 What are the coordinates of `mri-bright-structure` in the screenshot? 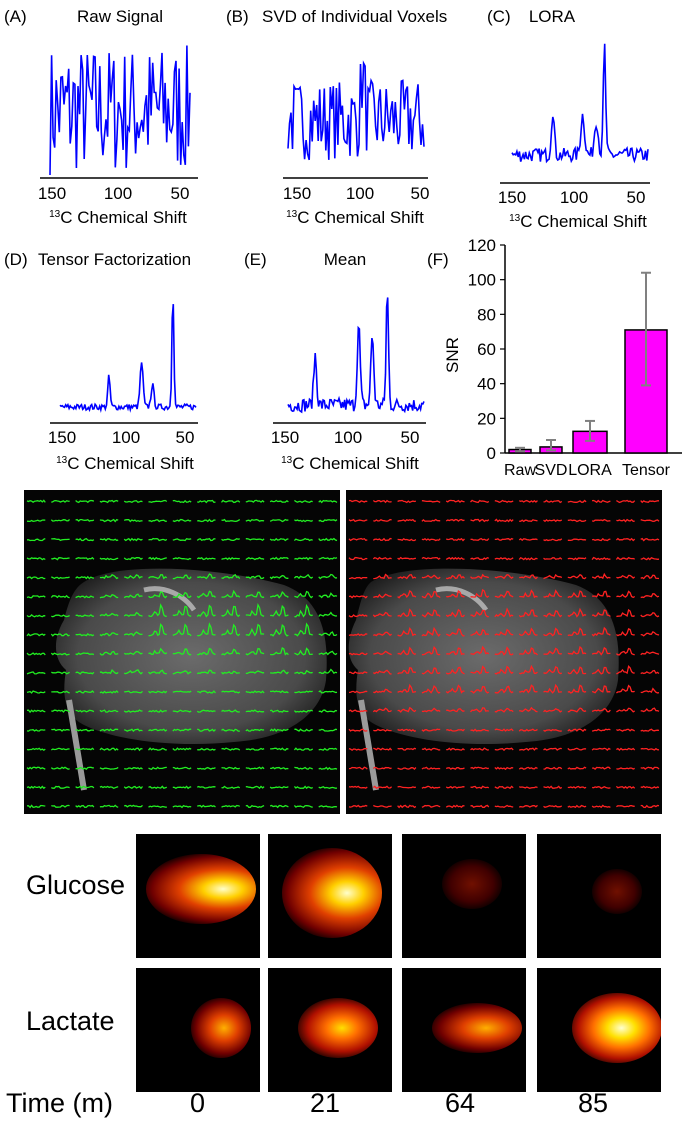 It's located at (462, 599).